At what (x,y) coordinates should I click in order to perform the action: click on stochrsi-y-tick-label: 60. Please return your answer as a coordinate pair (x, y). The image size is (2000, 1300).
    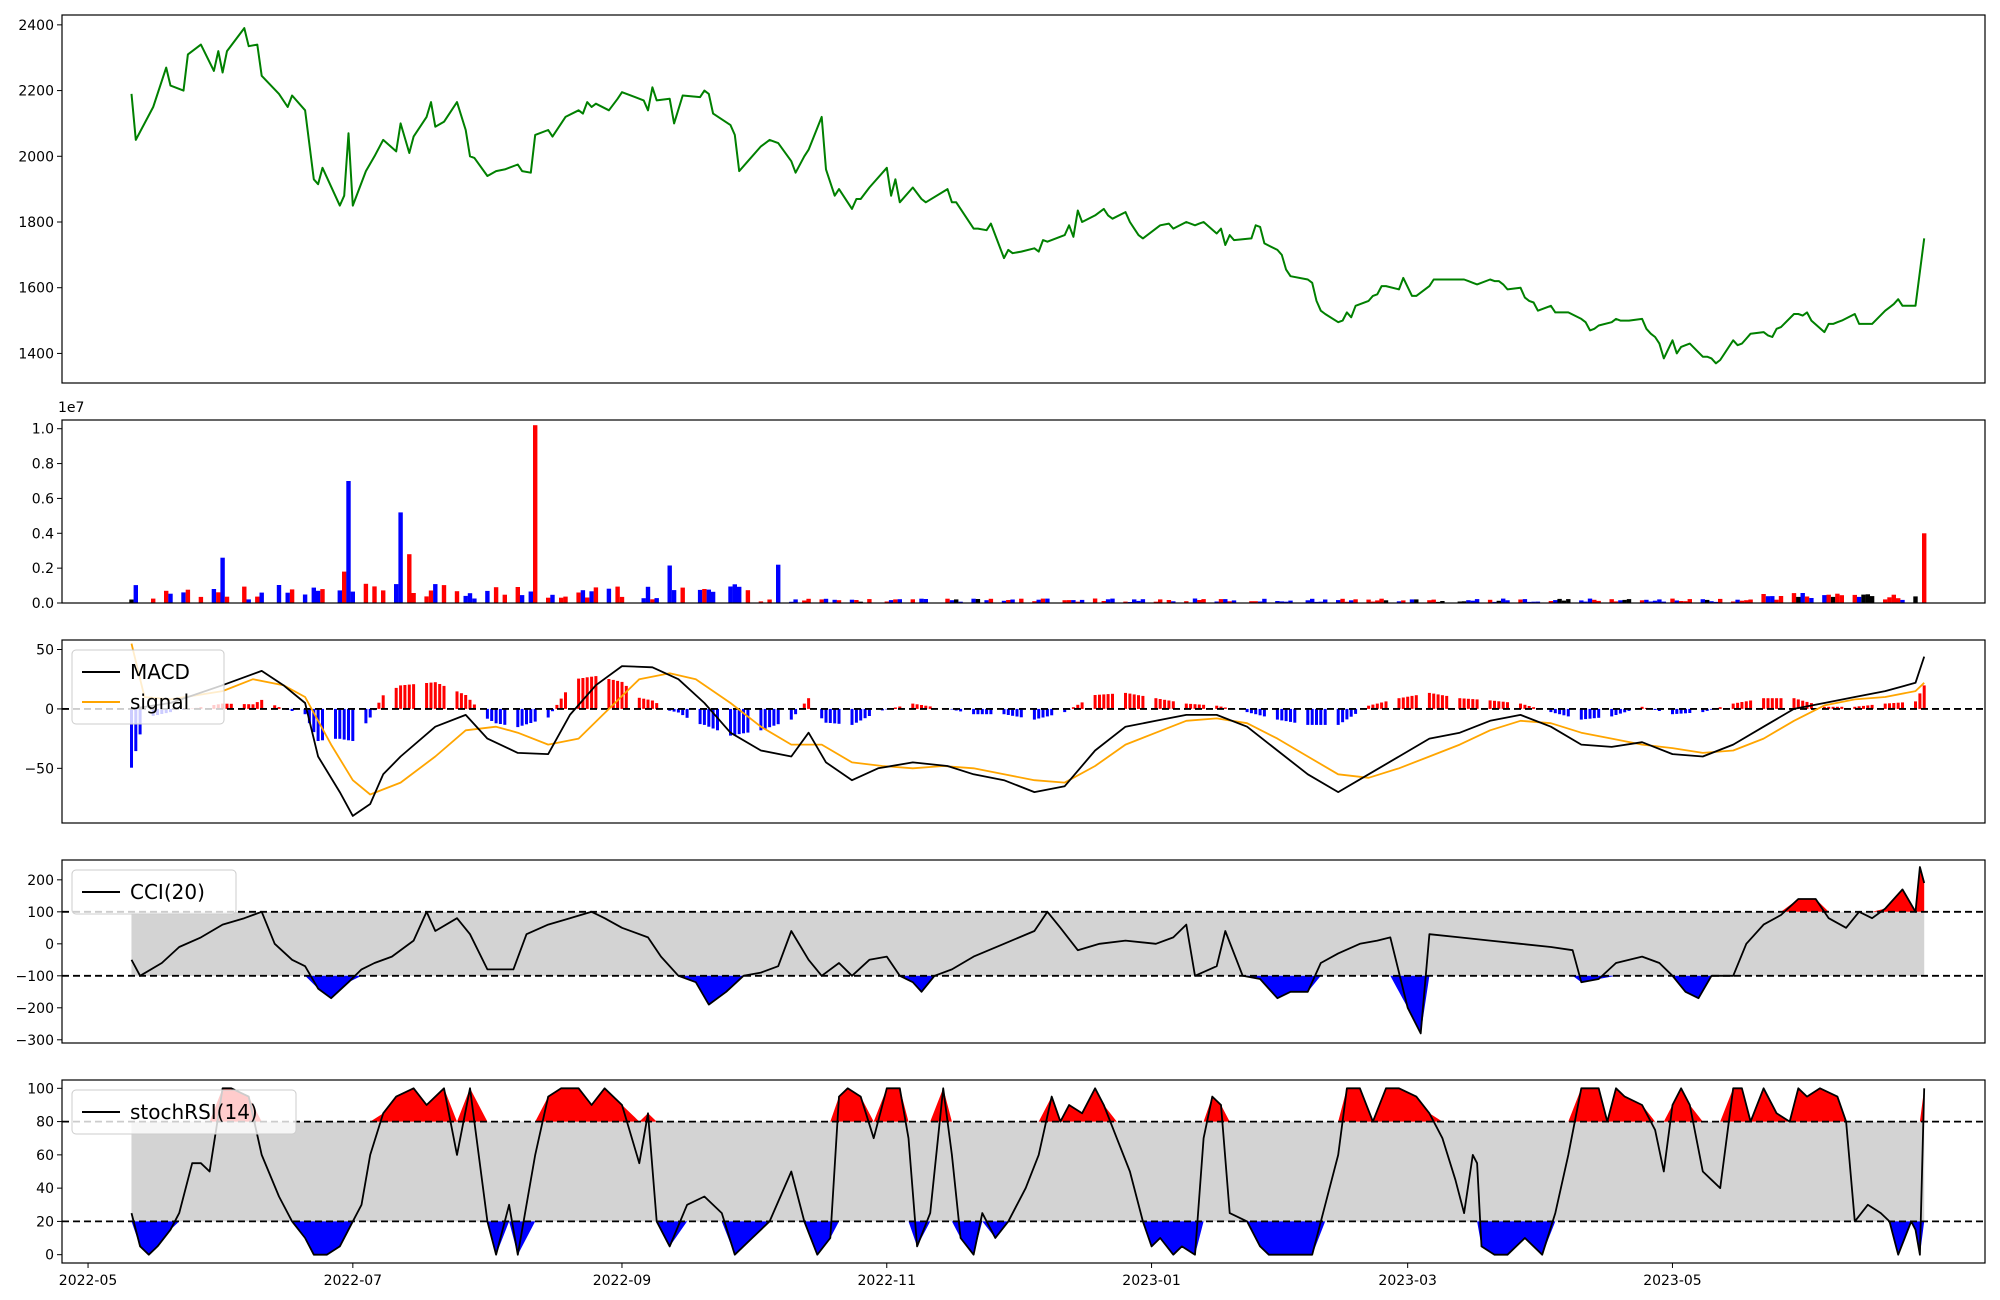
    Looking at the image, I should click on (45, 1156).